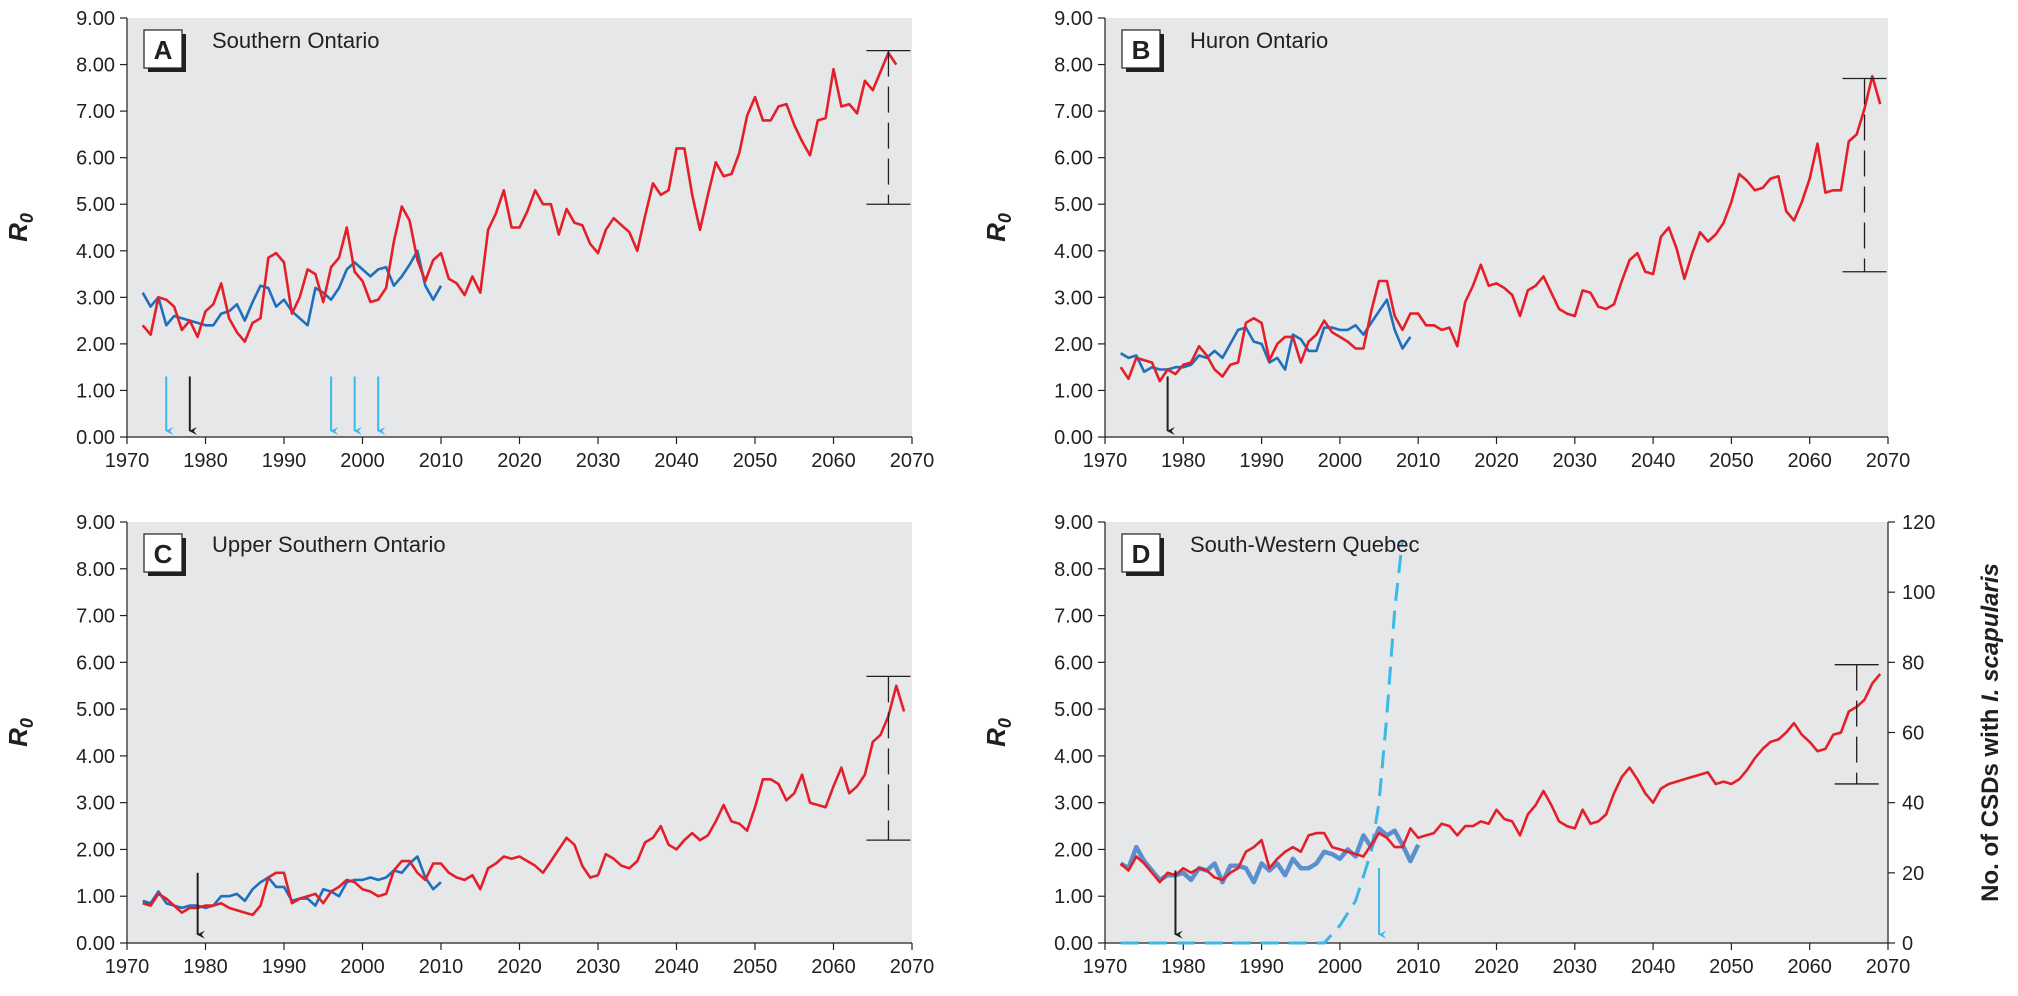  What do you see at coordinates (1907, 944) in the screenshot?
I see `y2-tick-label: 0` at bounding box center [1907, 944].